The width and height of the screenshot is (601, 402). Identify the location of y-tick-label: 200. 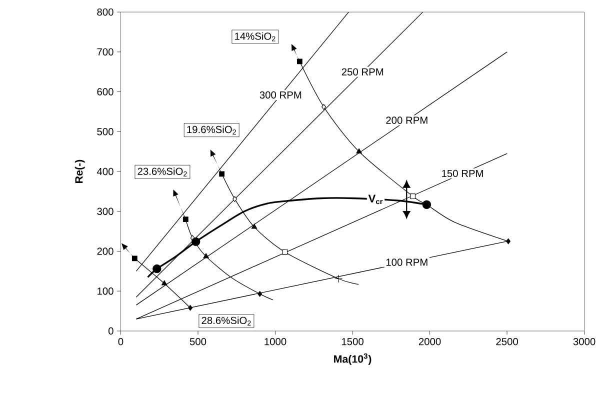
(105, 251).